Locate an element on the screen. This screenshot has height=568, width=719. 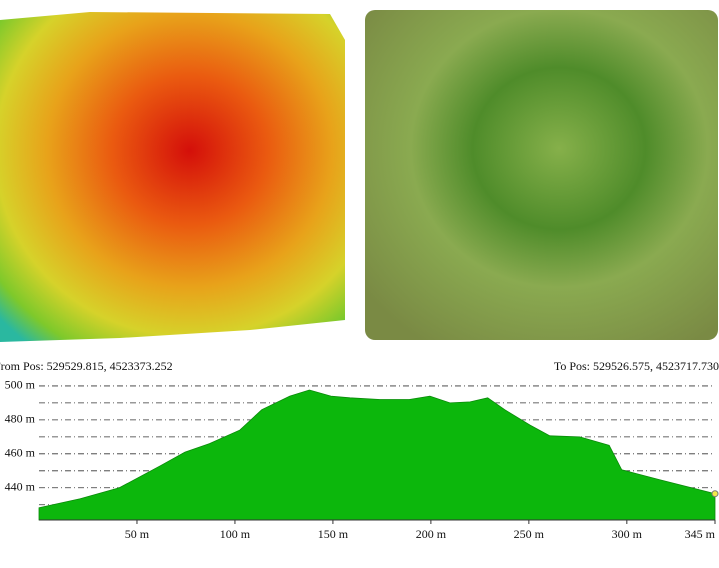
x-tick-label: 345 m is located at coordinates (700, 534).